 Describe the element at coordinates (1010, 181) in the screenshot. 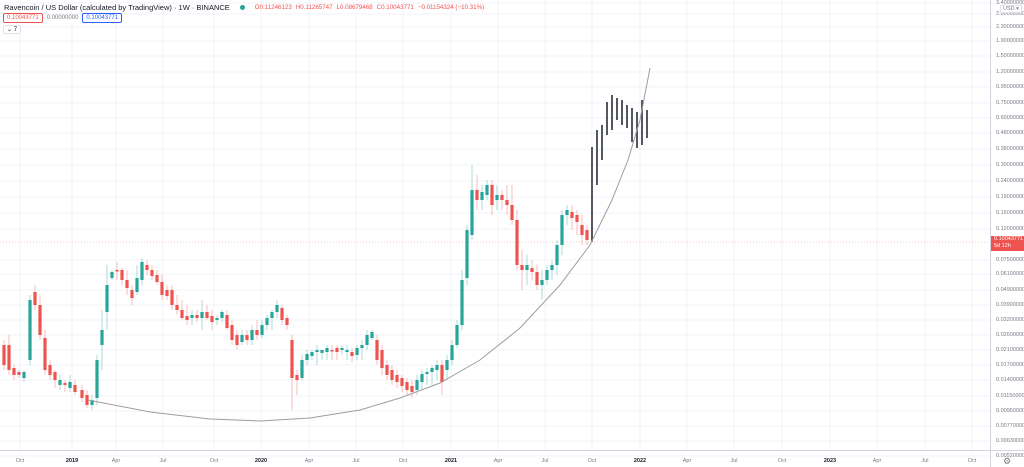

I see `price-axis-label: 0.24000000` at that location.